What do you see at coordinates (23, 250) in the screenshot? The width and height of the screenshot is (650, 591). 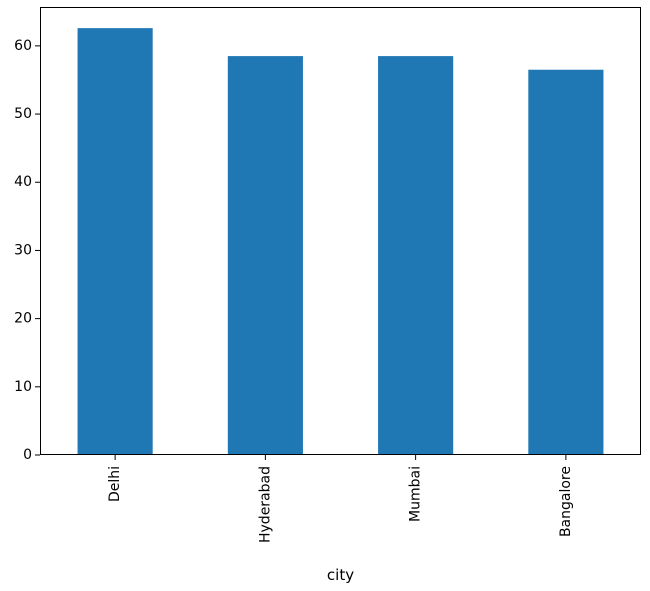 I see `y-tick-label: 30` at bounding box center [23, 250].